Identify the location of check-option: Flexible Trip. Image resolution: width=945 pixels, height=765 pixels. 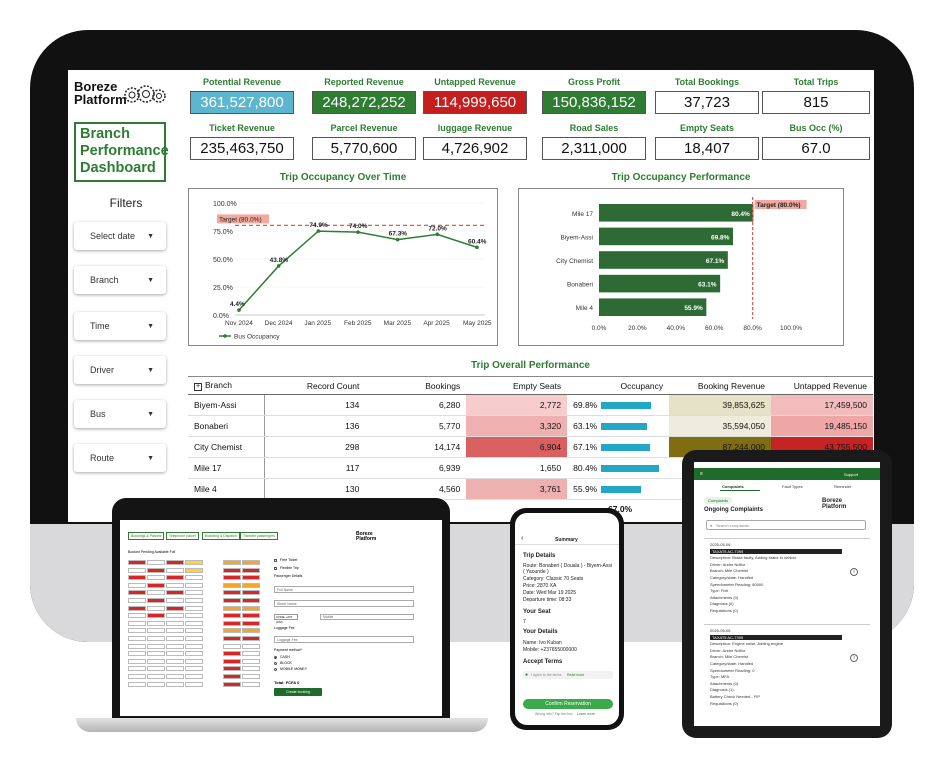
(289, 568).